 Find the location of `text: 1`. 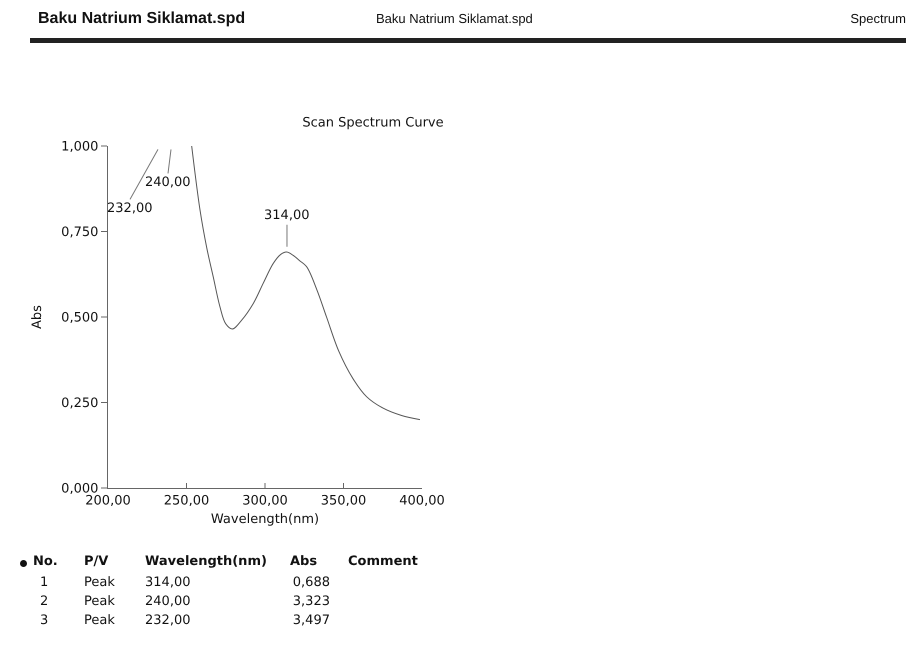

text: 1 is located at coordinates (44, 582).